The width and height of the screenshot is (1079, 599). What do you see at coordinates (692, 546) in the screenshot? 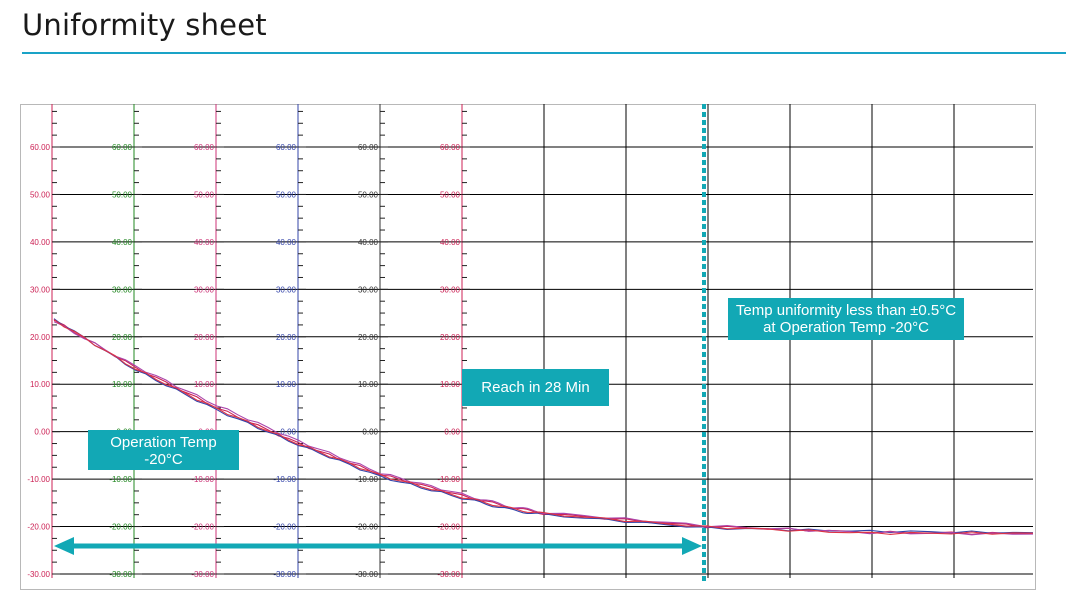
I see `duration-arrow-head-right` at bounding box center [692, 546].